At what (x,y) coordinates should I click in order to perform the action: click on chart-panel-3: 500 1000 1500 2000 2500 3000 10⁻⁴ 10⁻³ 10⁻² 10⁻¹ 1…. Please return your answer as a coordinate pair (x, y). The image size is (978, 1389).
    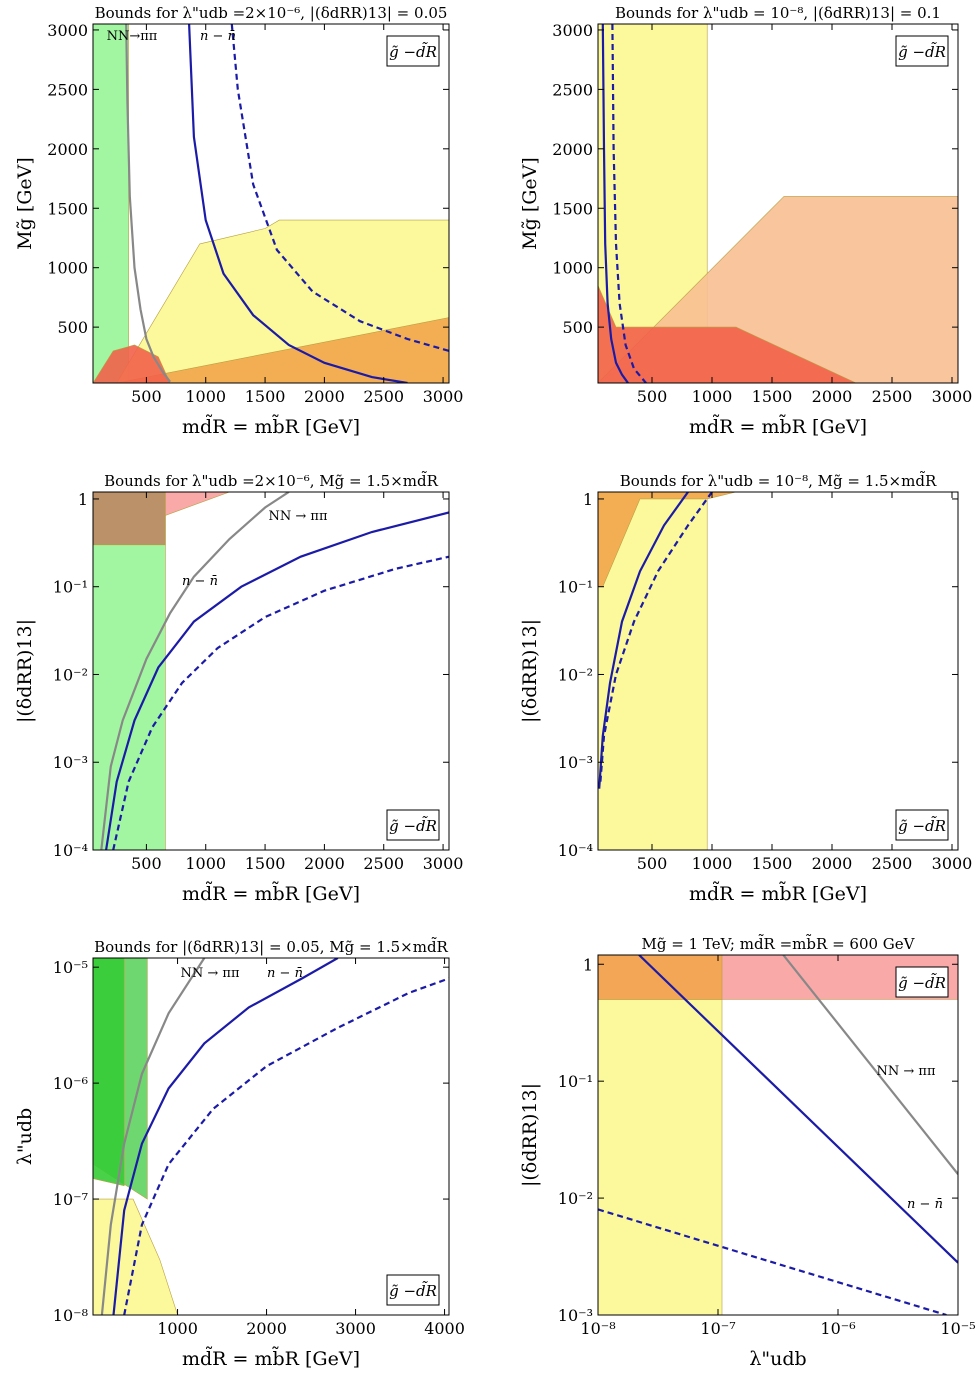
    Looking at the image, I should click on (238, 688).